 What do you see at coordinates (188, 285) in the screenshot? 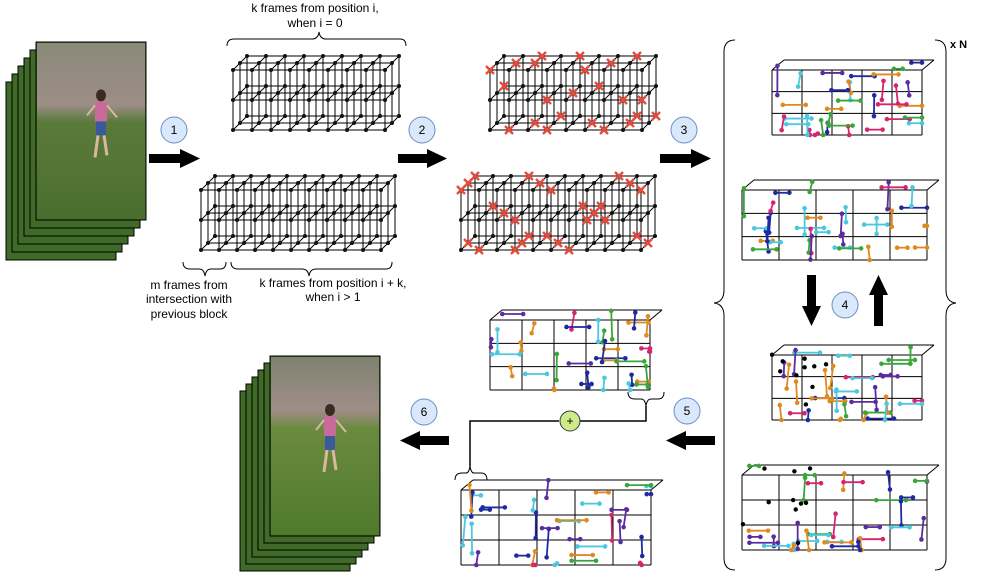
I see `m-frames-label-1: m frames from` at bounding box center [188, 285].